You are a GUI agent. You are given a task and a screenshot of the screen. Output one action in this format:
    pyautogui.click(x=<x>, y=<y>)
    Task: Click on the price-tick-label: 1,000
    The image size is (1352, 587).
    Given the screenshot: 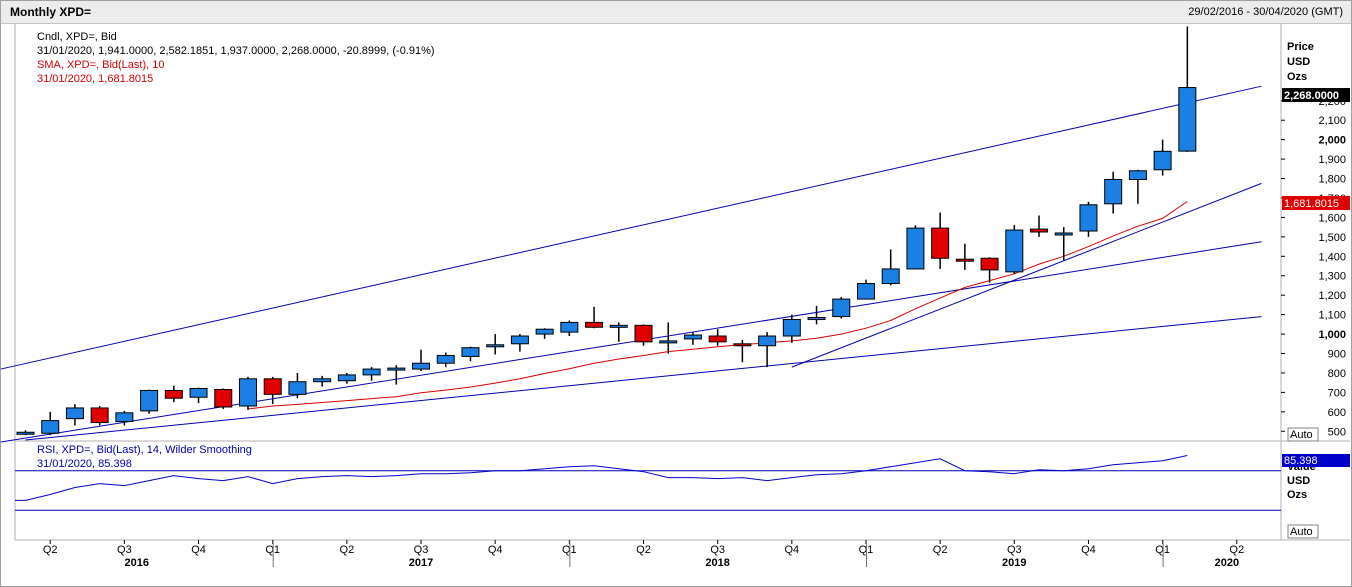 What is the action you would take?
    pyautogui.click(x=1332, y=335)
    